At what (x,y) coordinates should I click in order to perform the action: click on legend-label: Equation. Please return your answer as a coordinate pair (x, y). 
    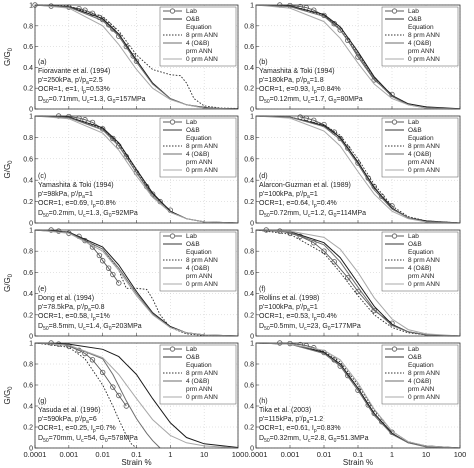
    Looking at the image, I should click on (421, 27).